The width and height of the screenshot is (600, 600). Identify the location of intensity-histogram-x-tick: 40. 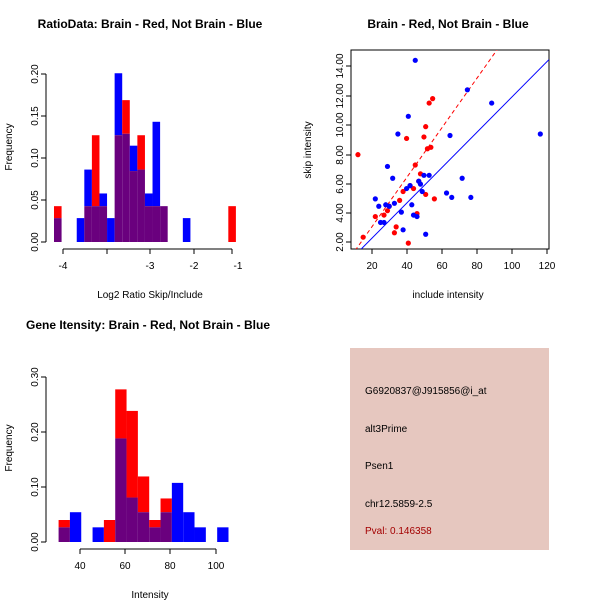
(80, 566).